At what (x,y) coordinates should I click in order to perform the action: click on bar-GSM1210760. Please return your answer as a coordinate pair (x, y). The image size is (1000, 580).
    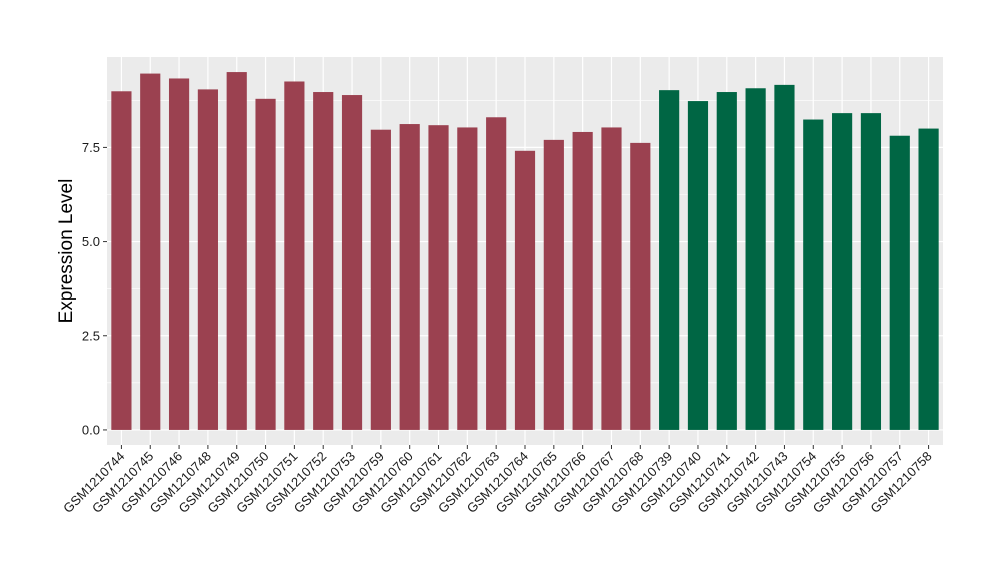
    Looking at the image, I should click on (409, 277).